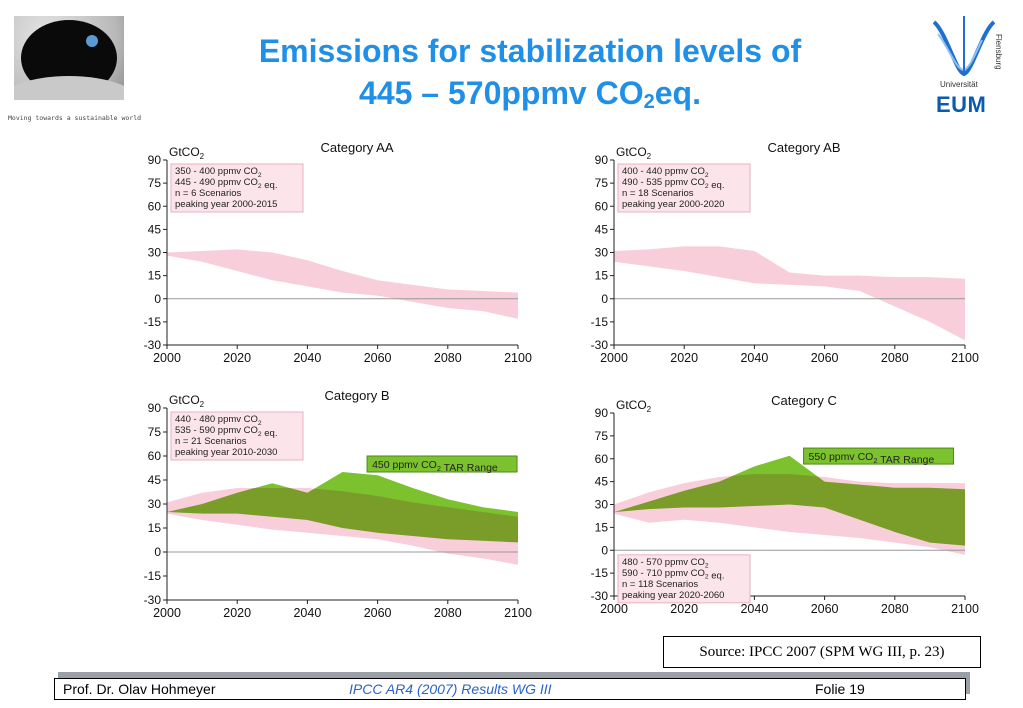  What do you see at coordinates (75, 118) in the screenshot?
I see `tagline: Moving towards a sustainable world` at bounding box center [75, 118].